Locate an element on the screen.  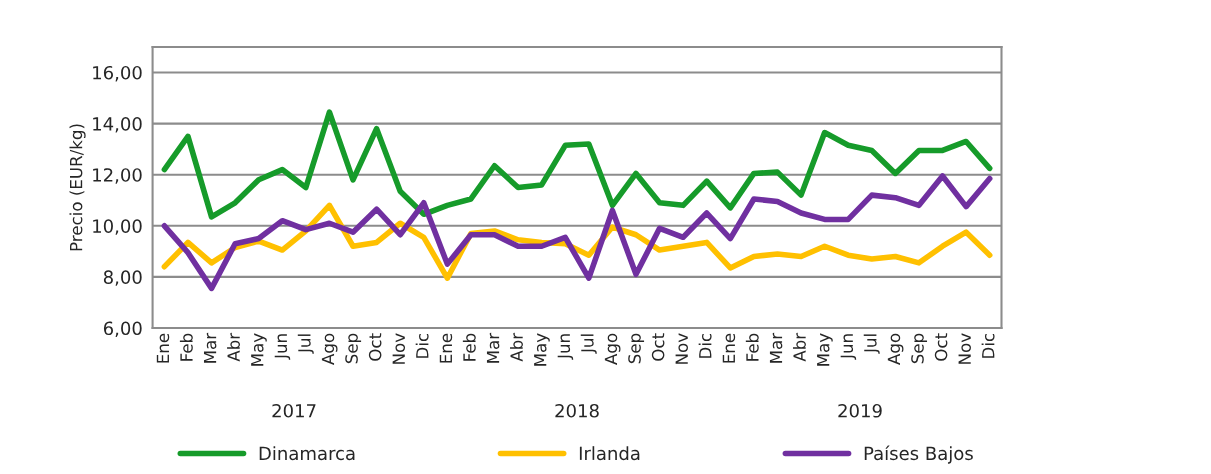
text: 2017 is located at coordinates (294, 410).